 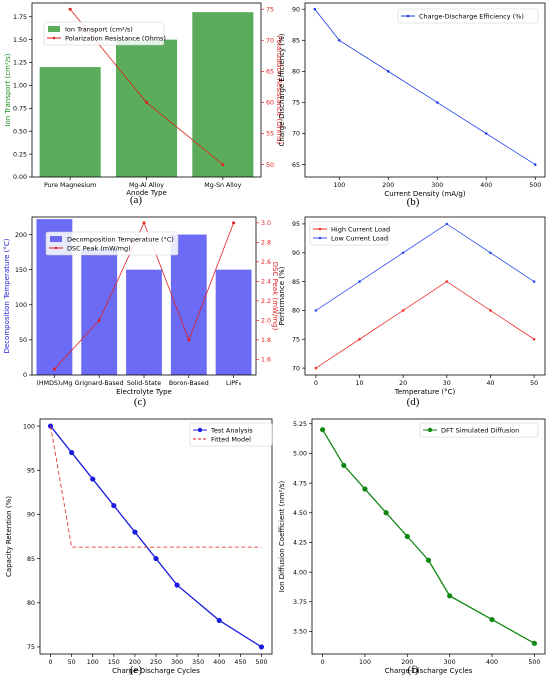 I want to click on x-axis-label: Electrolyte Type, so click(x=144, y=392).